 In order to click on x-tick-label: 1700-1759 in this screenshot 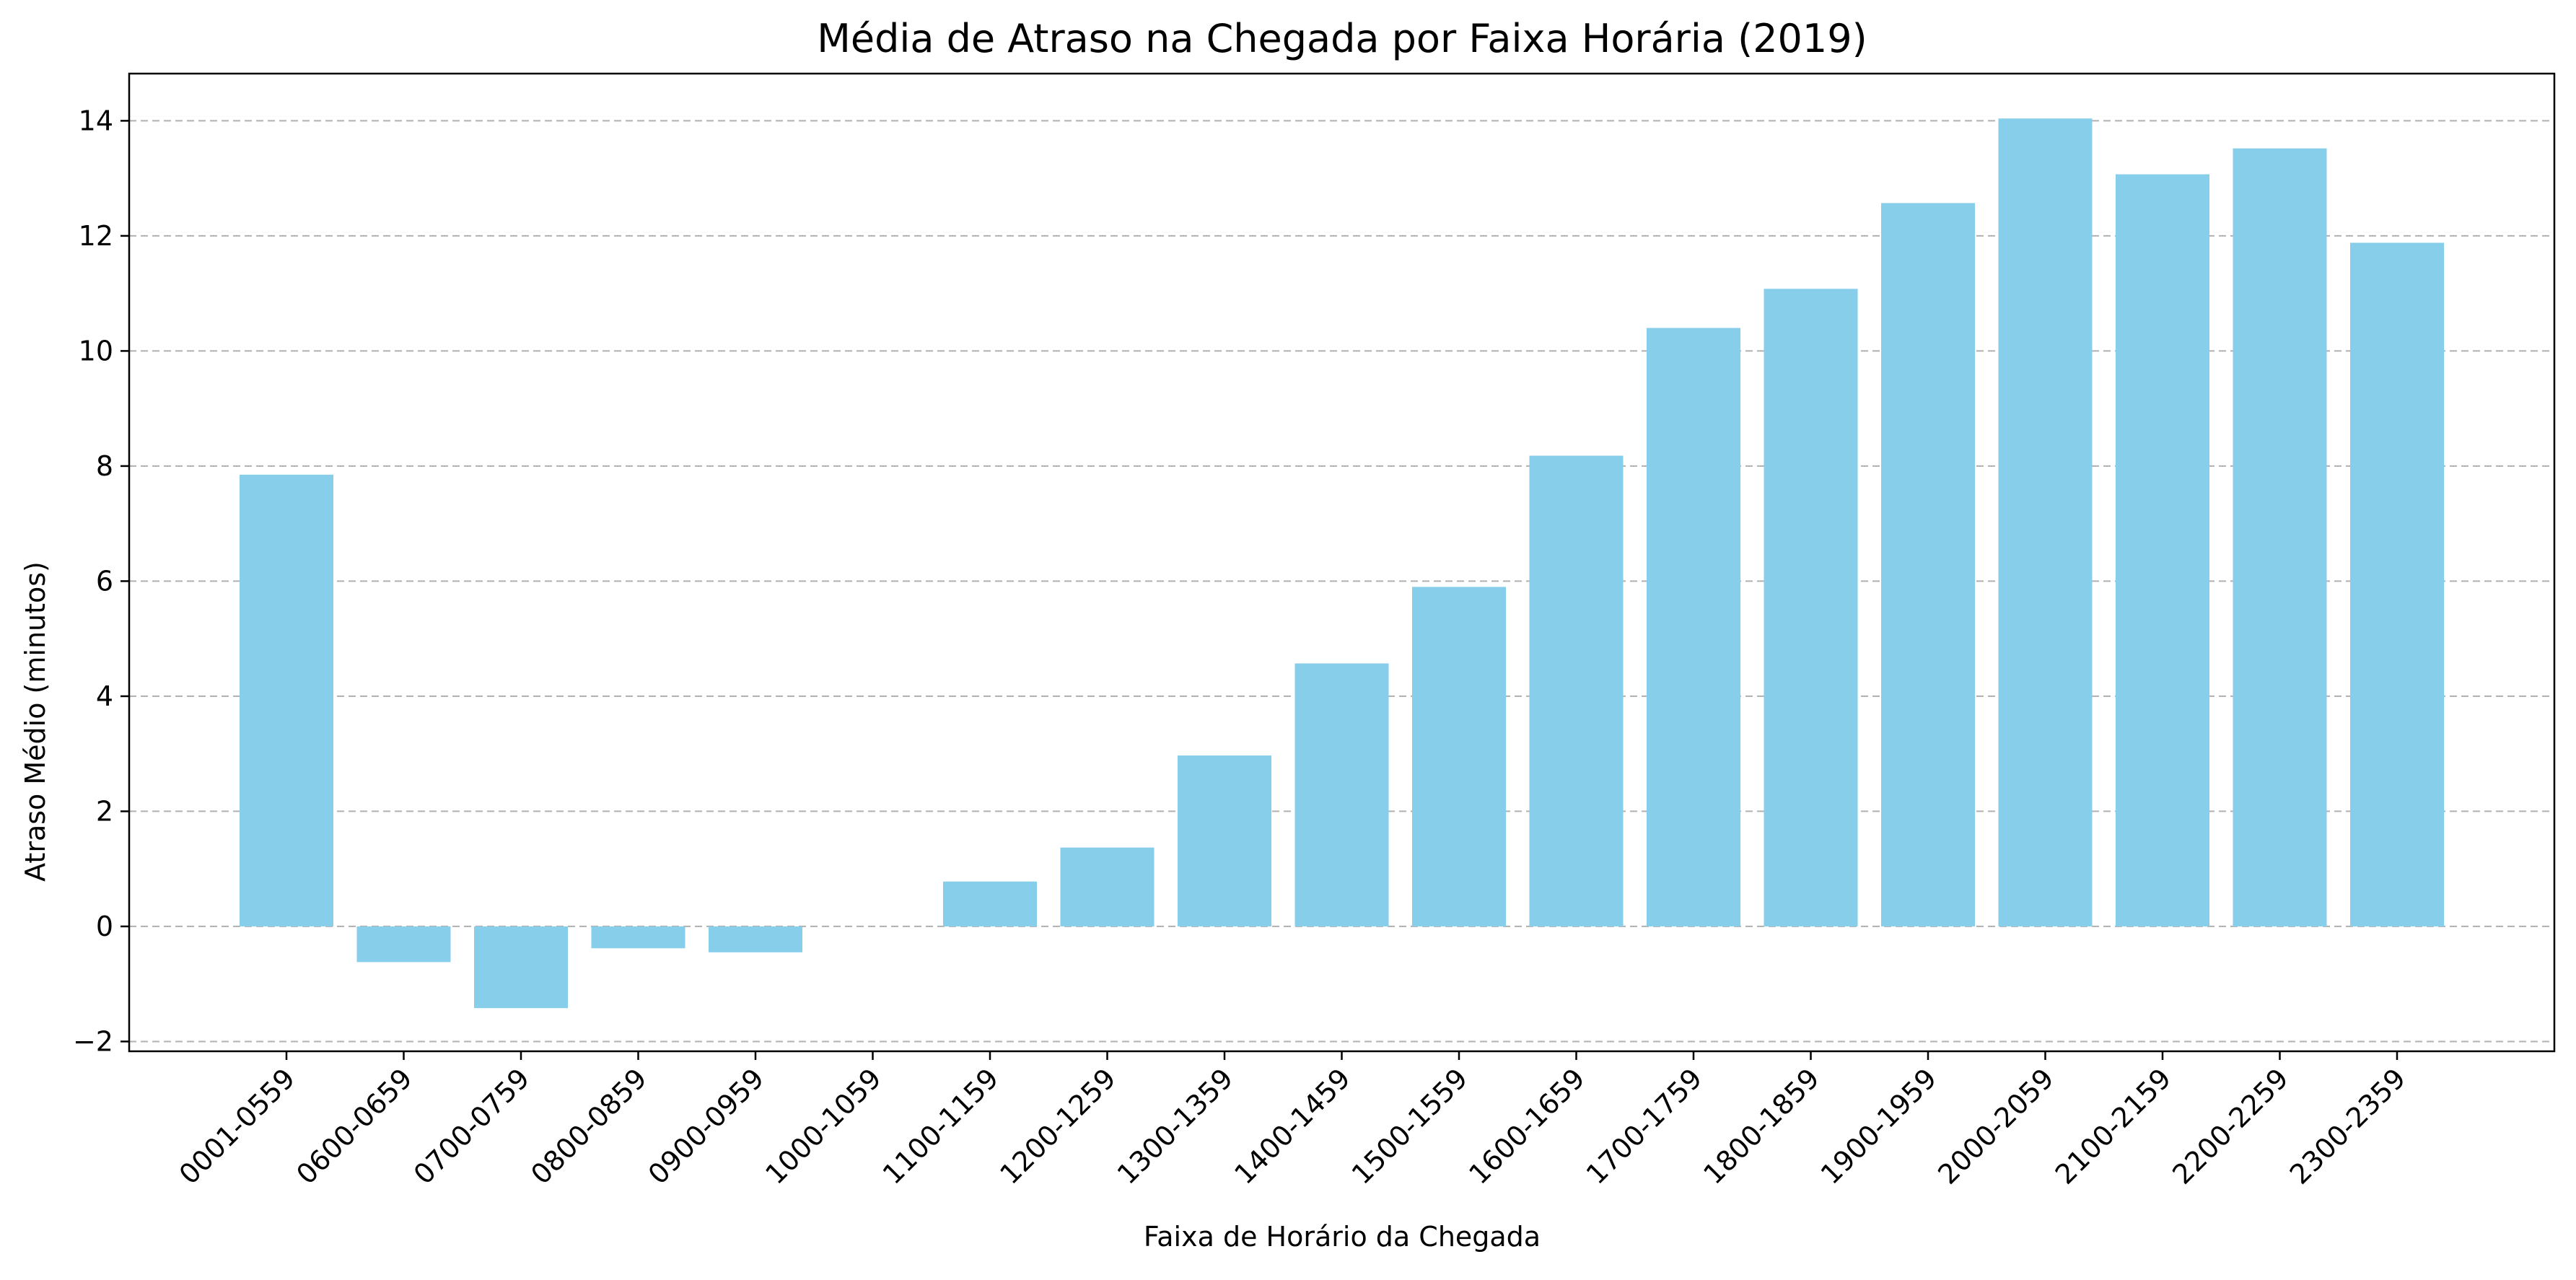, I will do `click(1644, 1126)`.